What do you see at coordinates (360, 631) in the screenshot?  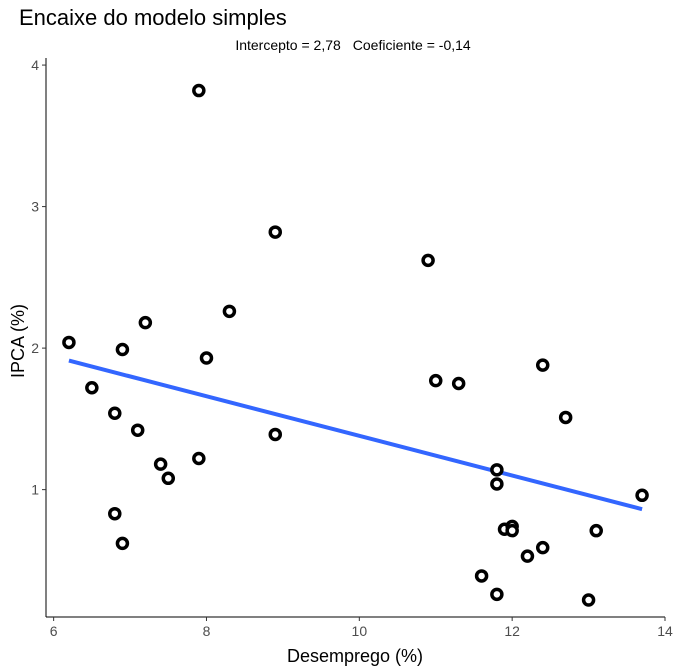 I see `x-tick-label: 10` at bounding box center [360, 631].